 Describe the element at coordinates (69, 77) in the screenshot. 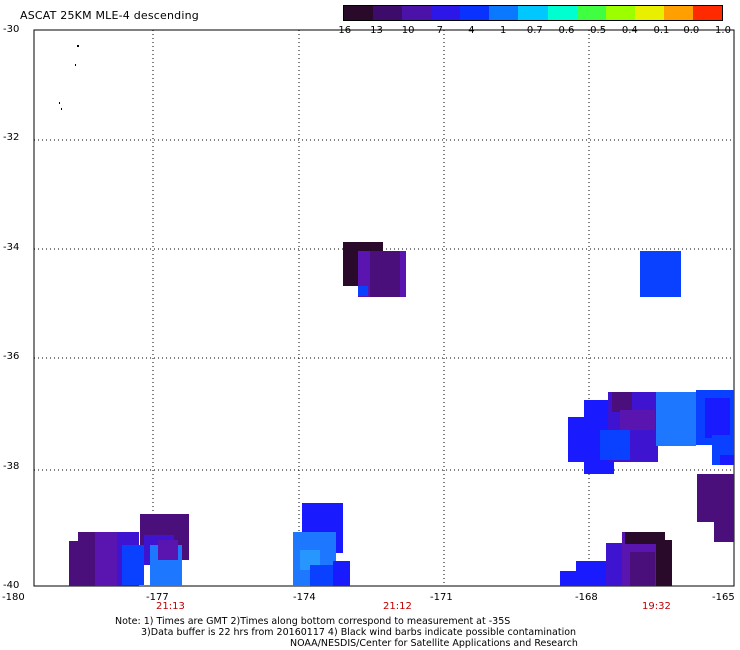

I see `data-dots` at that location.